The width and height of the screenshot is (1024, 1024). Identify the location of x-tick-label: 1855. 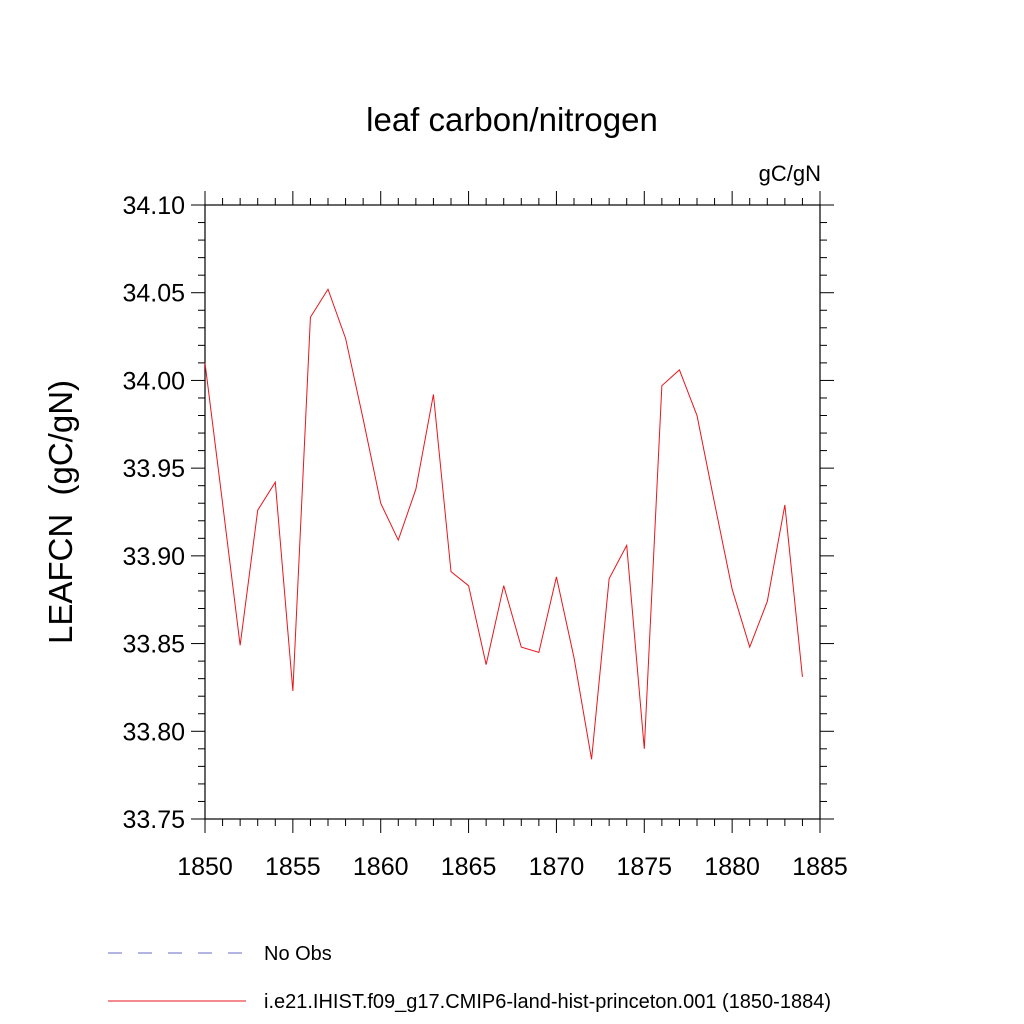
(293, 867).